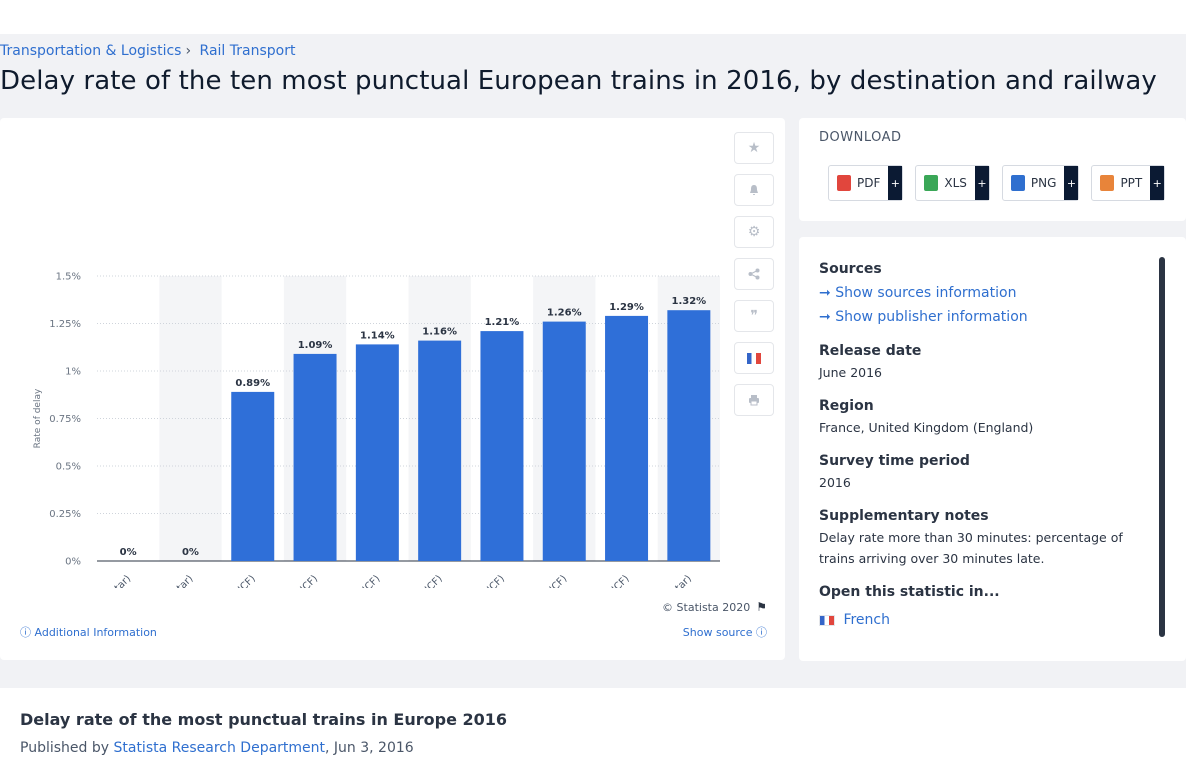  What do you see at coordinates (65, 514) in the screenshot?
I see `y-tick-label: 0.25%` at bounding box center [65, 514].